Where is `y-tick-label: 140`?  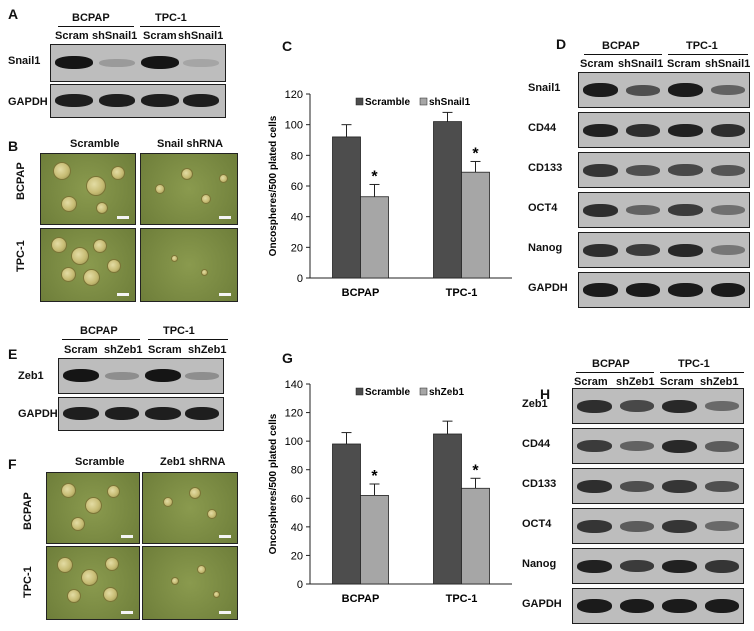
y-tick-label: 140 is located at coordinates (294, 385).